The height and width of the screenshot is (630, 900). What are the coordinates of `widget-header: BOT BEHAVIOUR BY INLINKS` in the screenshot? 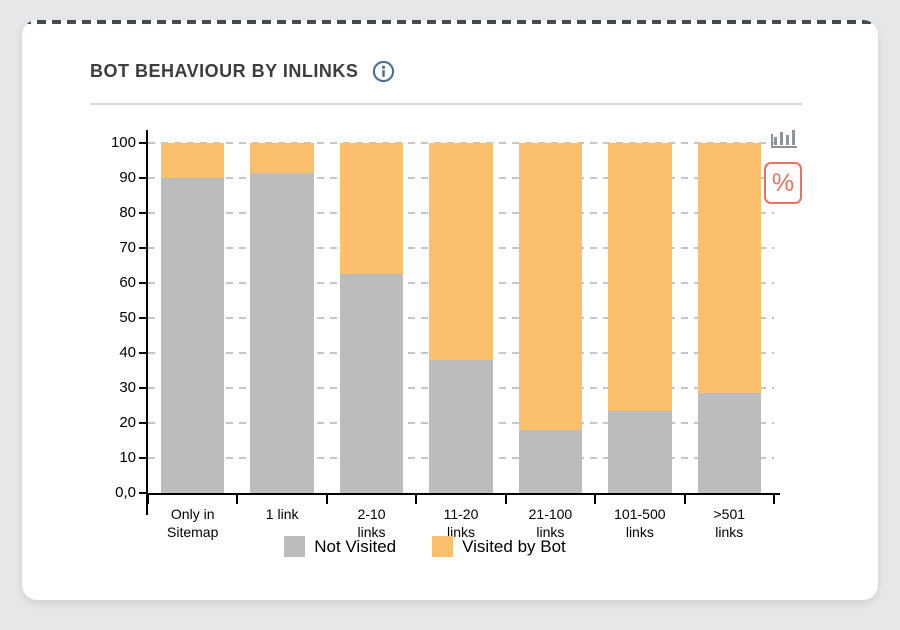 It's located at (242, 71).